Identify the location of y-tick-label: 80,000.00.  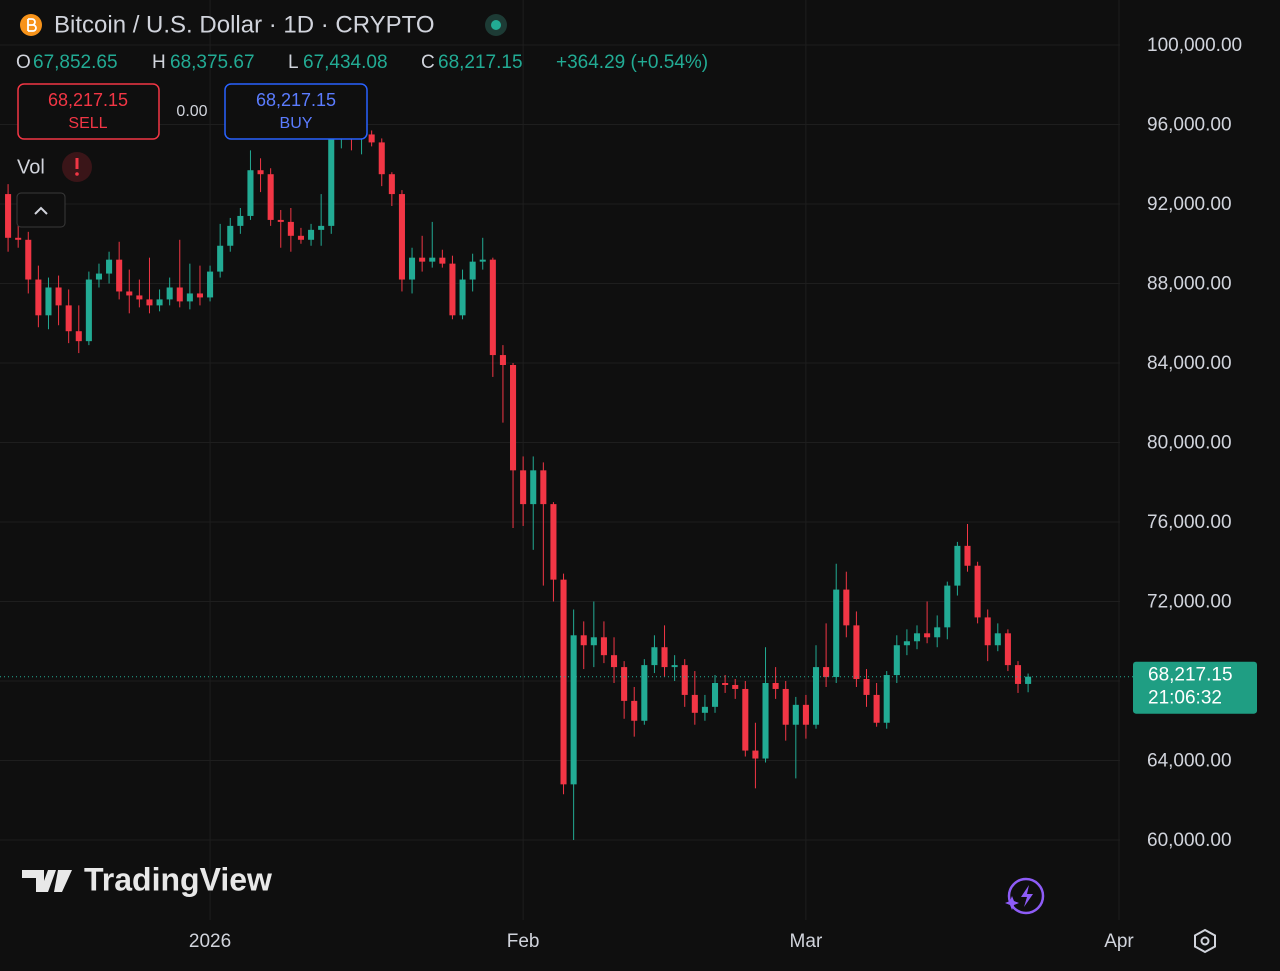
(1189, 443).